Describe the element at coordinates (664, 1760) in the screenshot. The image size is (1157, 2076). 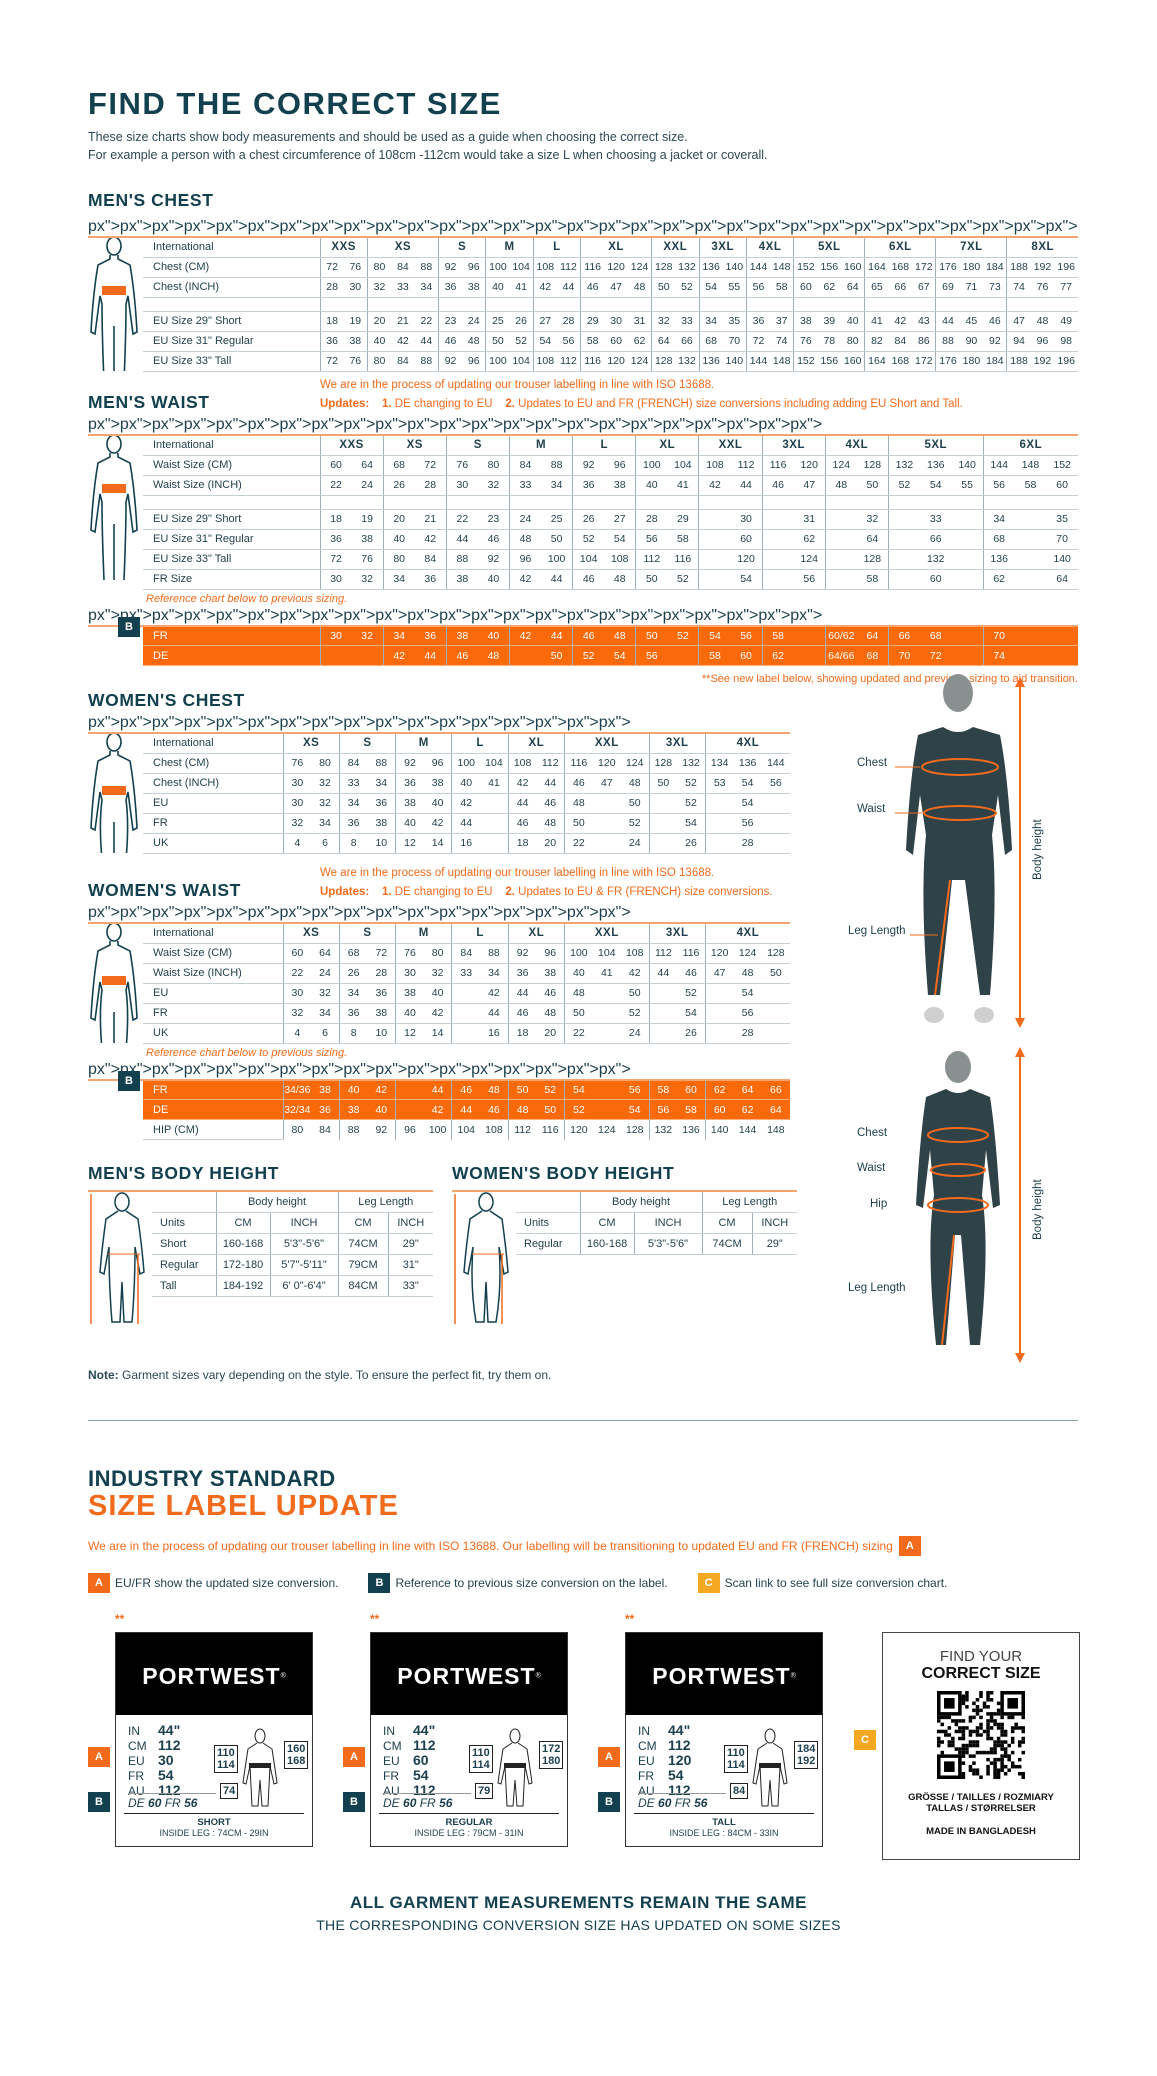
I see `label-sizes: IN 44" CM 112 EU 120 FR 54 AU 112` at that location.